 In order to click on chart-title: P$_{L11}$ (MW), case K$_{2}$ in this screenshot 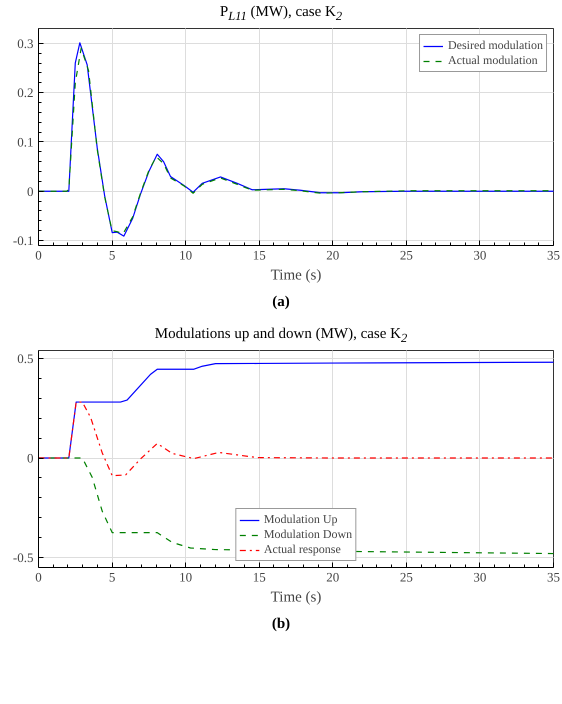, I will do `click(281, 14)`.